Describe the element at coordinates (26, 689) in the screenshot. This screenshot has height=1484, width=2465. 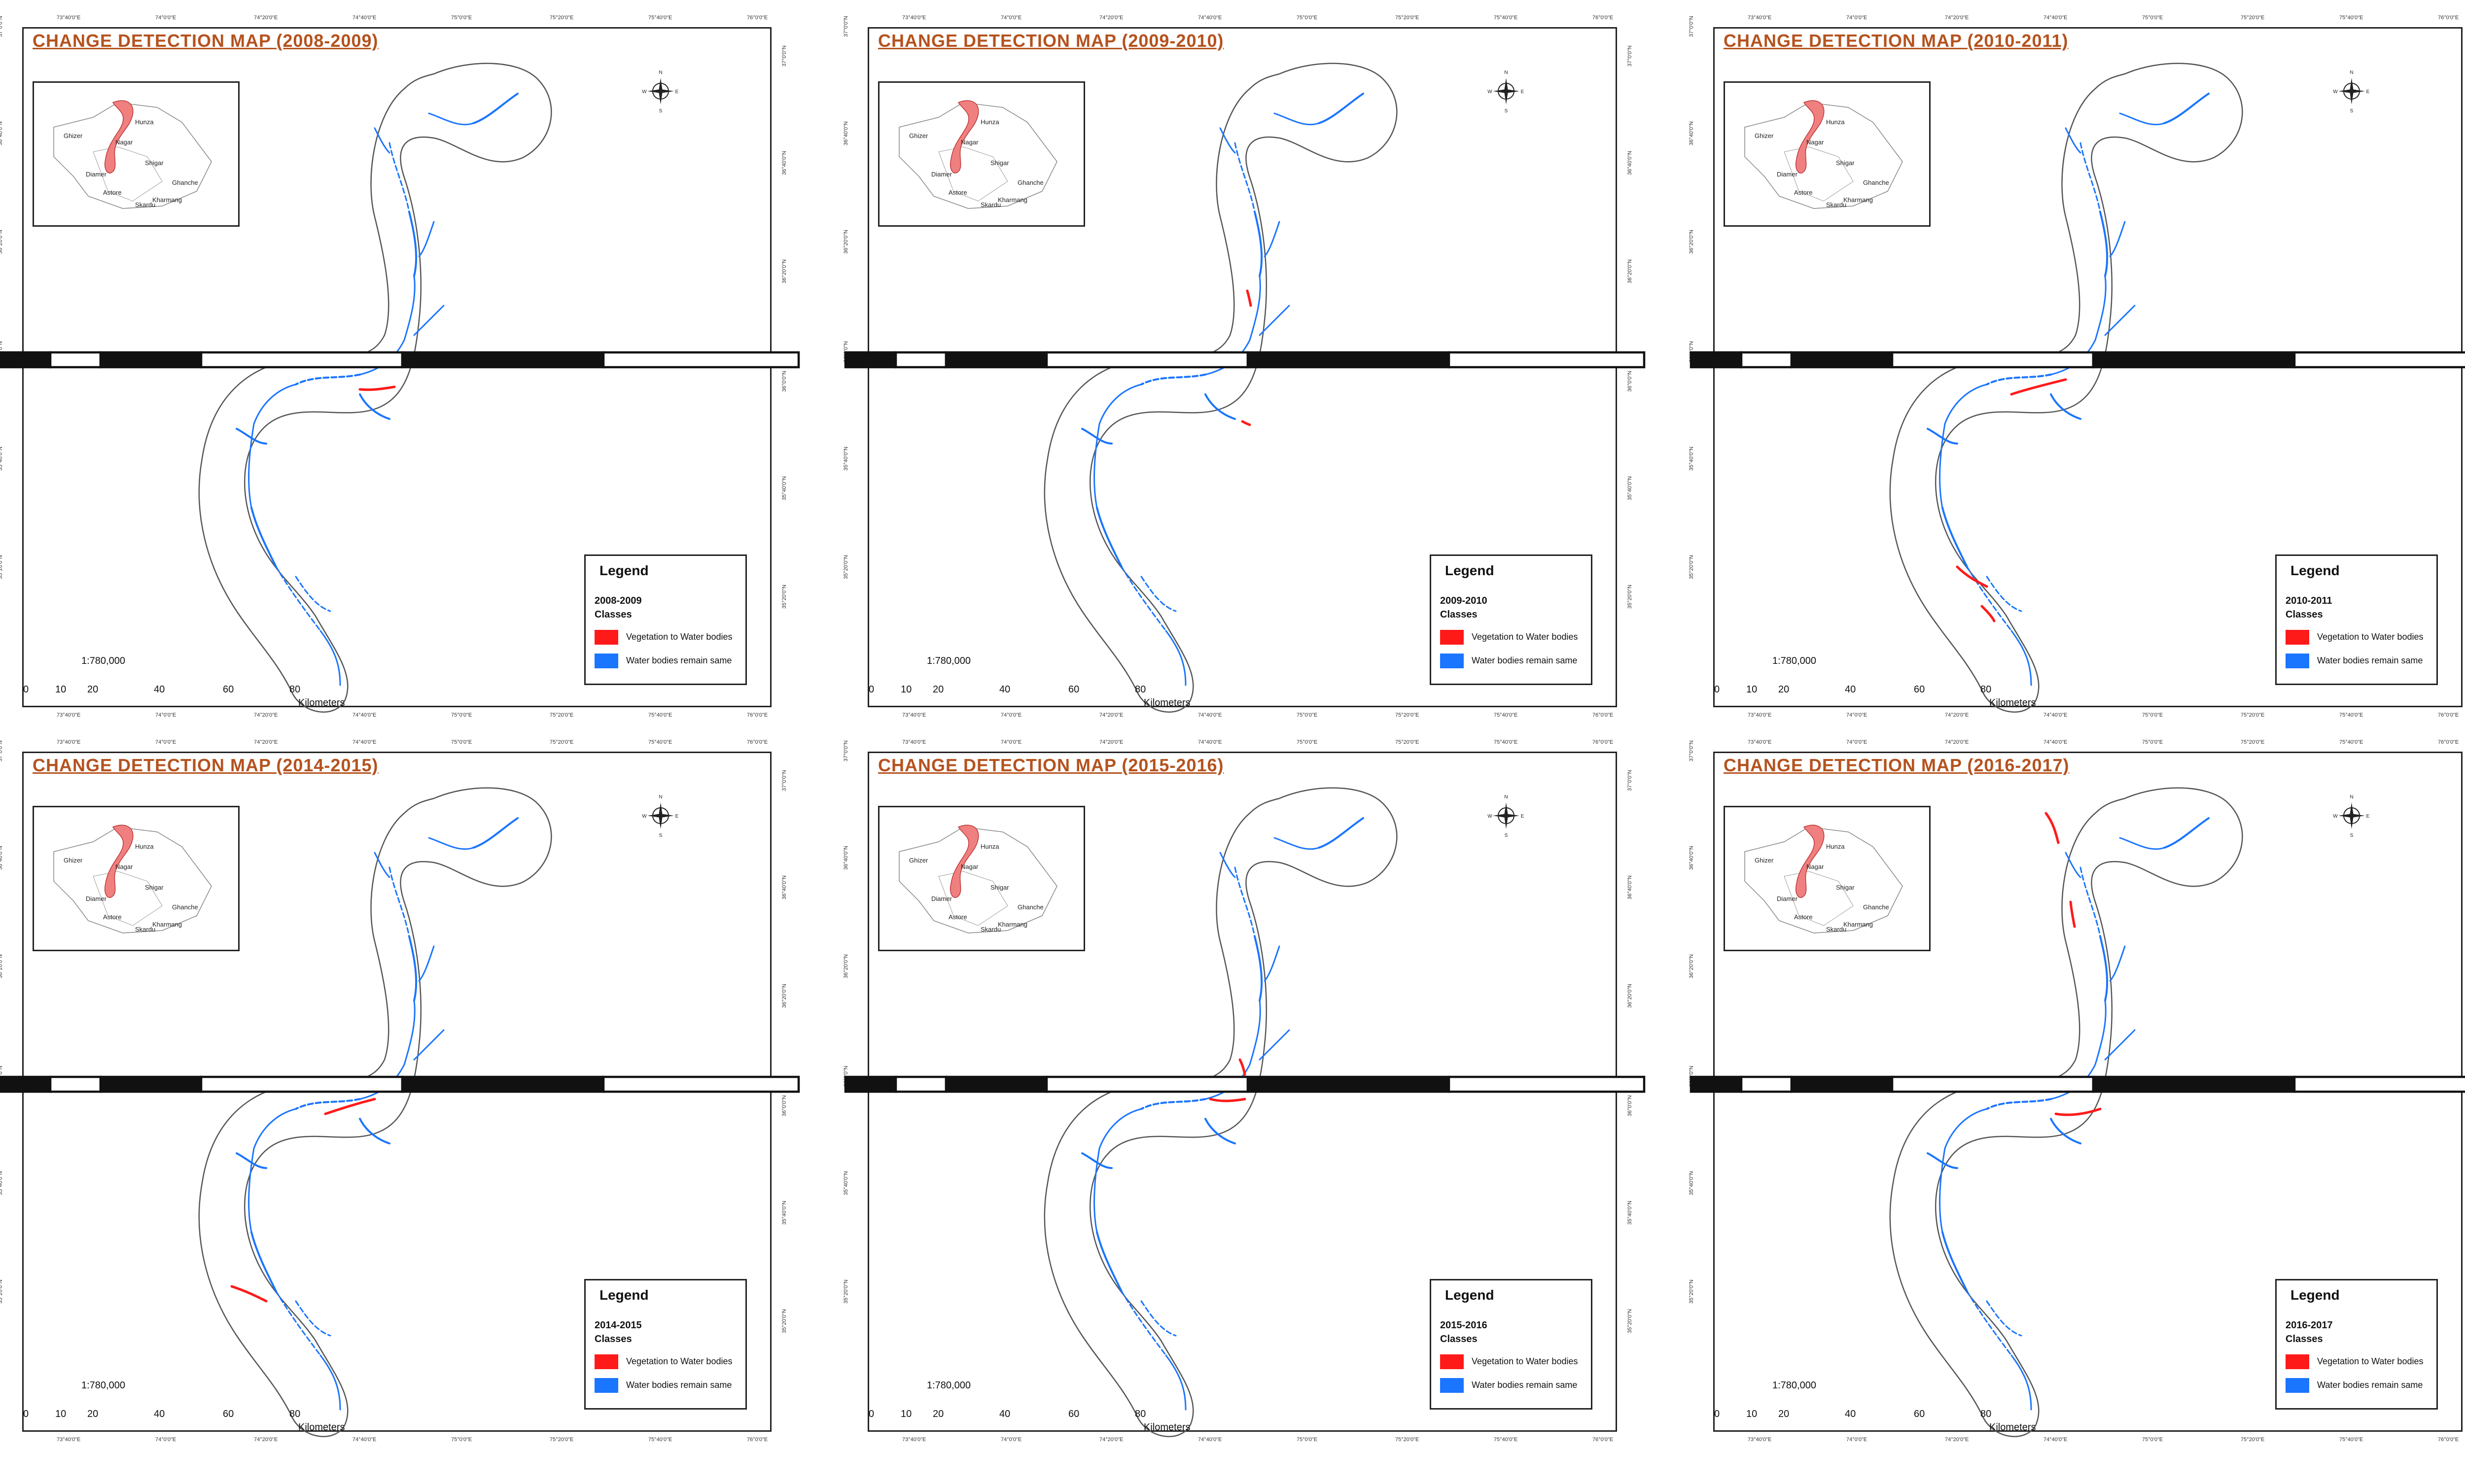
I see `scale-tick-label: 0` at that location.